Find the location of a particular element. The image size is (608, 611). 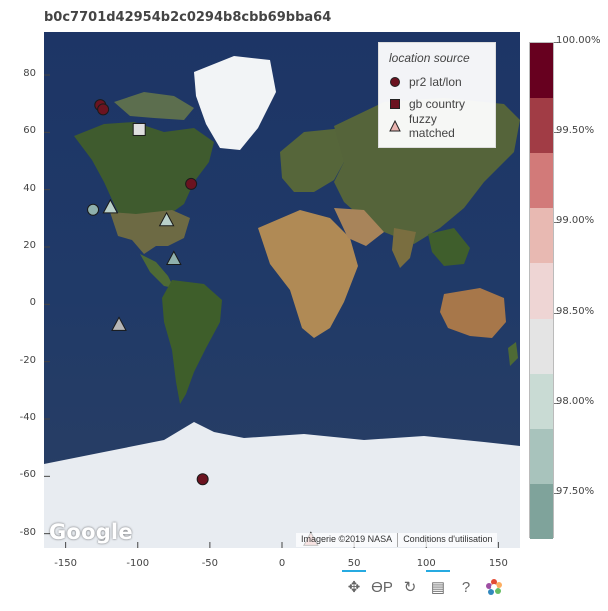

y-tick-label: 60 is located at coordinates (29, 131).